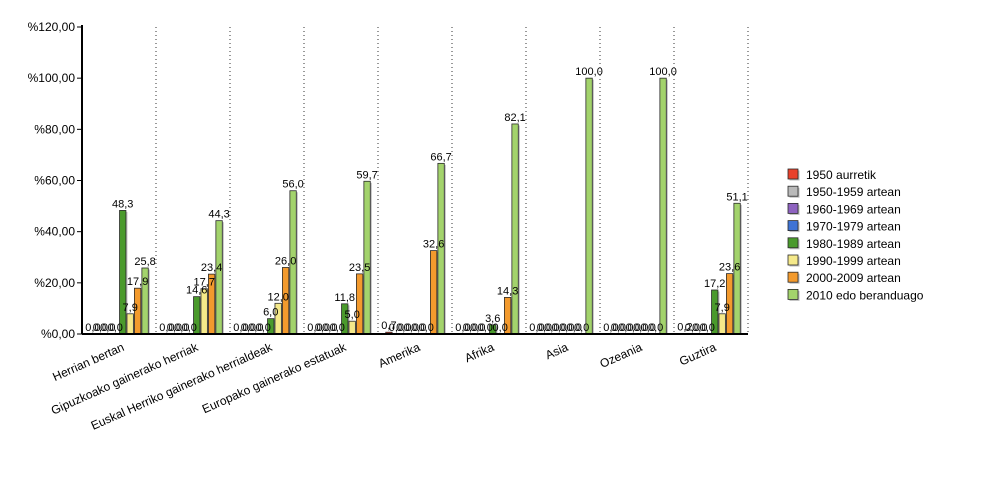  I want to click on legend-label: 2000-2009 artean, so click(853, 278).